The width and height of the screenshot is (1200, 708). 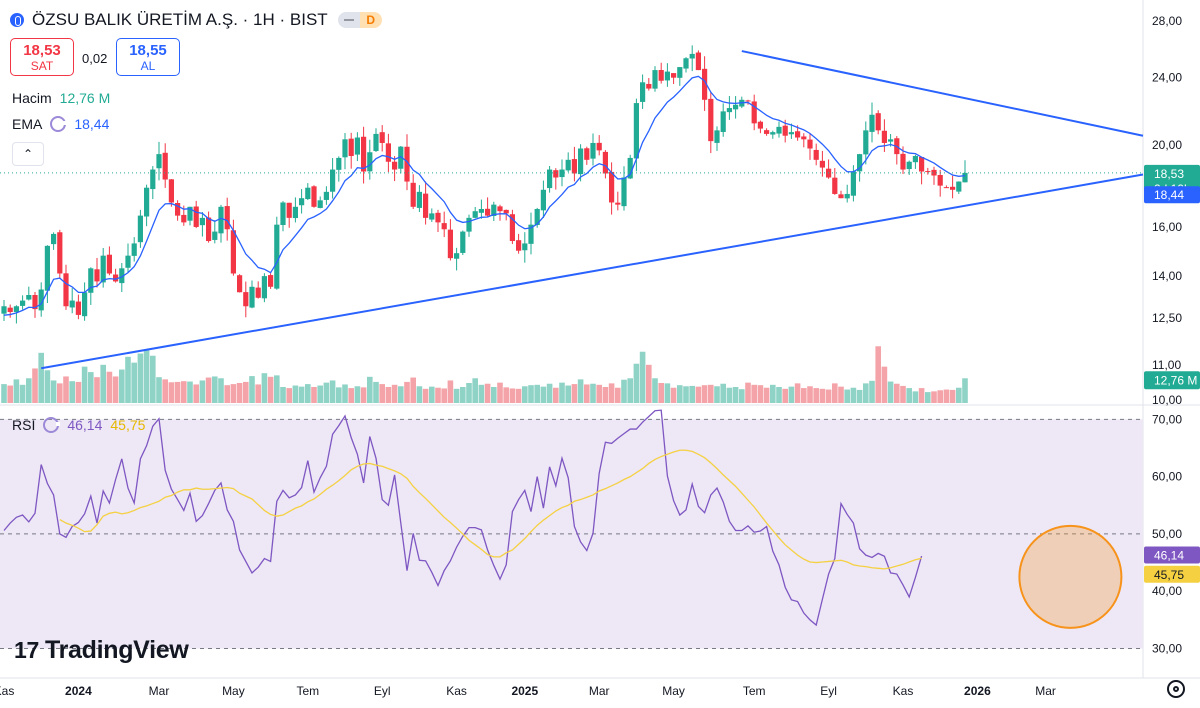 I want to click on time-tick-label: Kas, so click(x=7, y=691).